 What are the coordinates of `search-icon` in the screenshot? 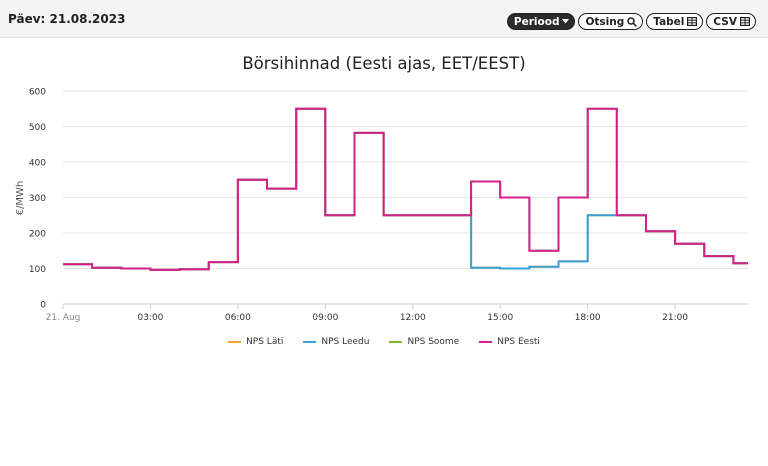 It's located at (632, 21).